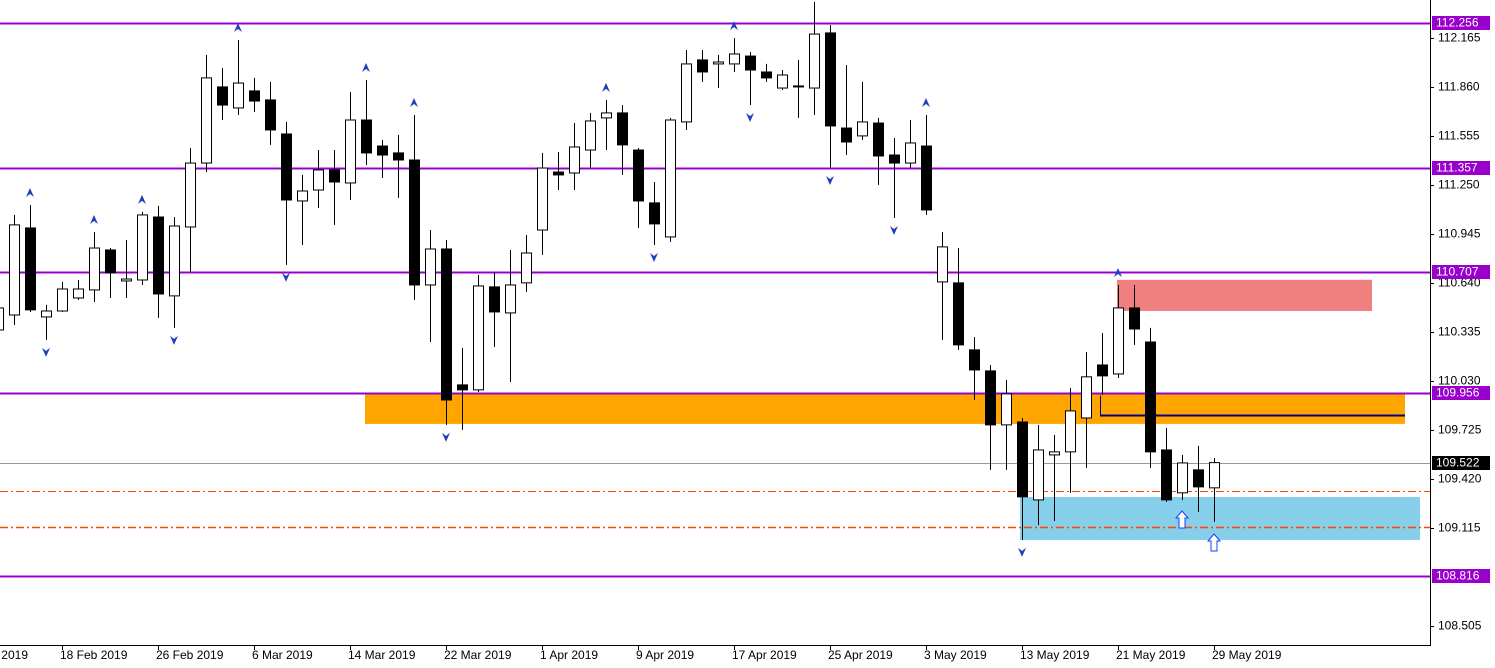 The image size is (1495, 668). What do you see at coordinates (860, 655) in the screenshot?
I see `x-tick-label: 25 Apr 2019` at bounding box center [860, 655].